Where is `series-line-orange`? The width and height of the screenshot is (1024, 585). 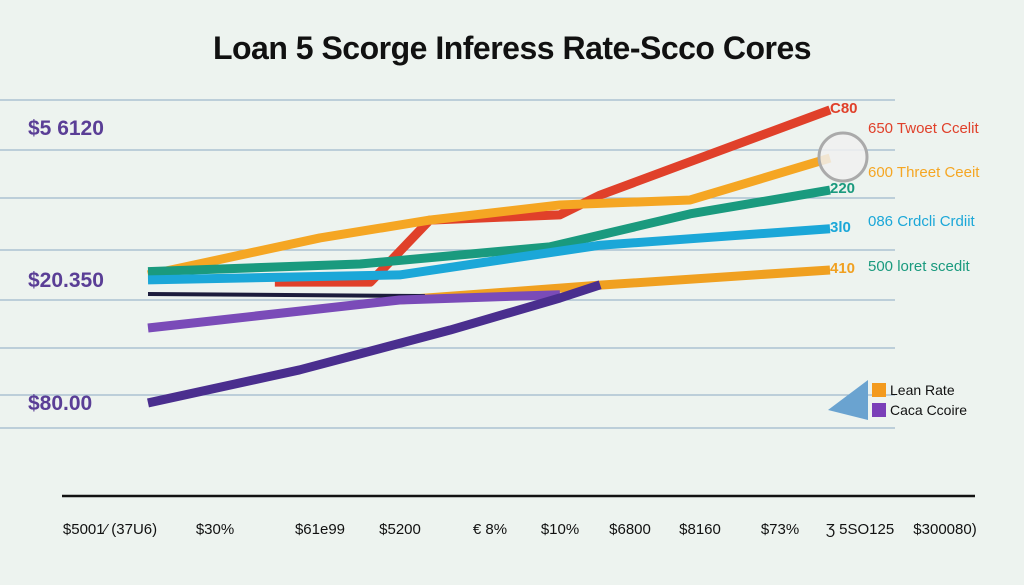
series-line-orange is located at coordinates (489, 216).